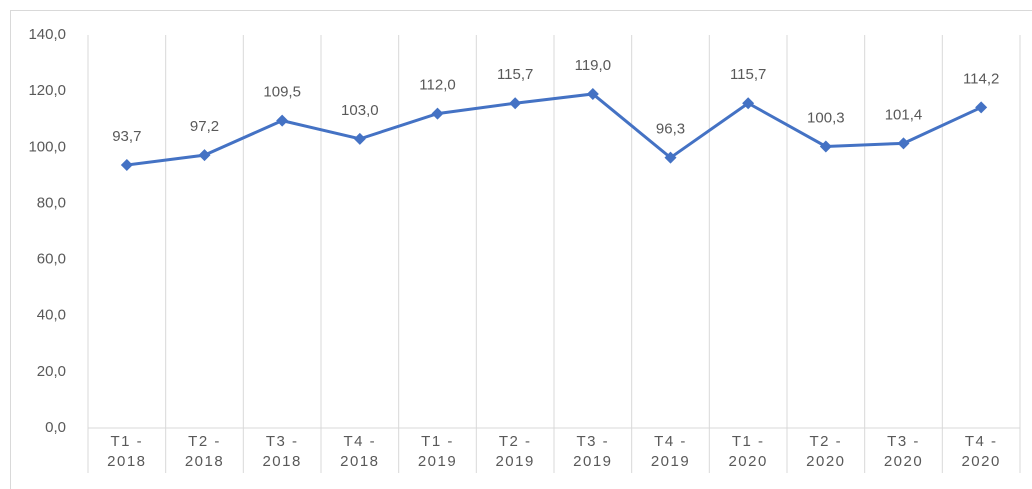  I want to click on x-tick-label: T4 -2018, so click(359, 451).